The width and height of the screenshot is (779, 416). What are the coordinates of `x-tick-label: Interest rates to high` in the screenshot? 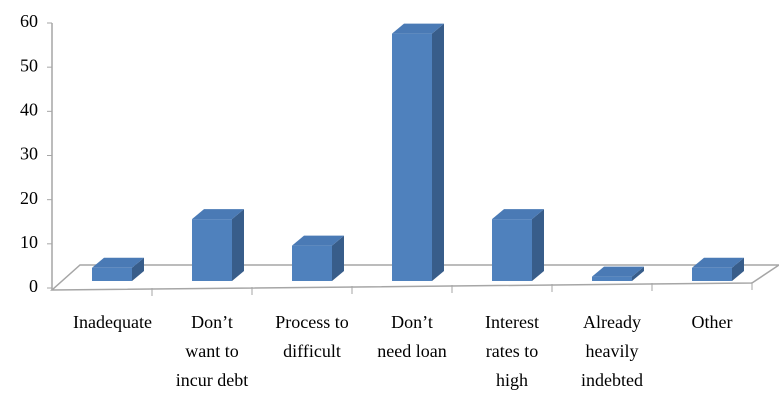 It's located at (512, 351).